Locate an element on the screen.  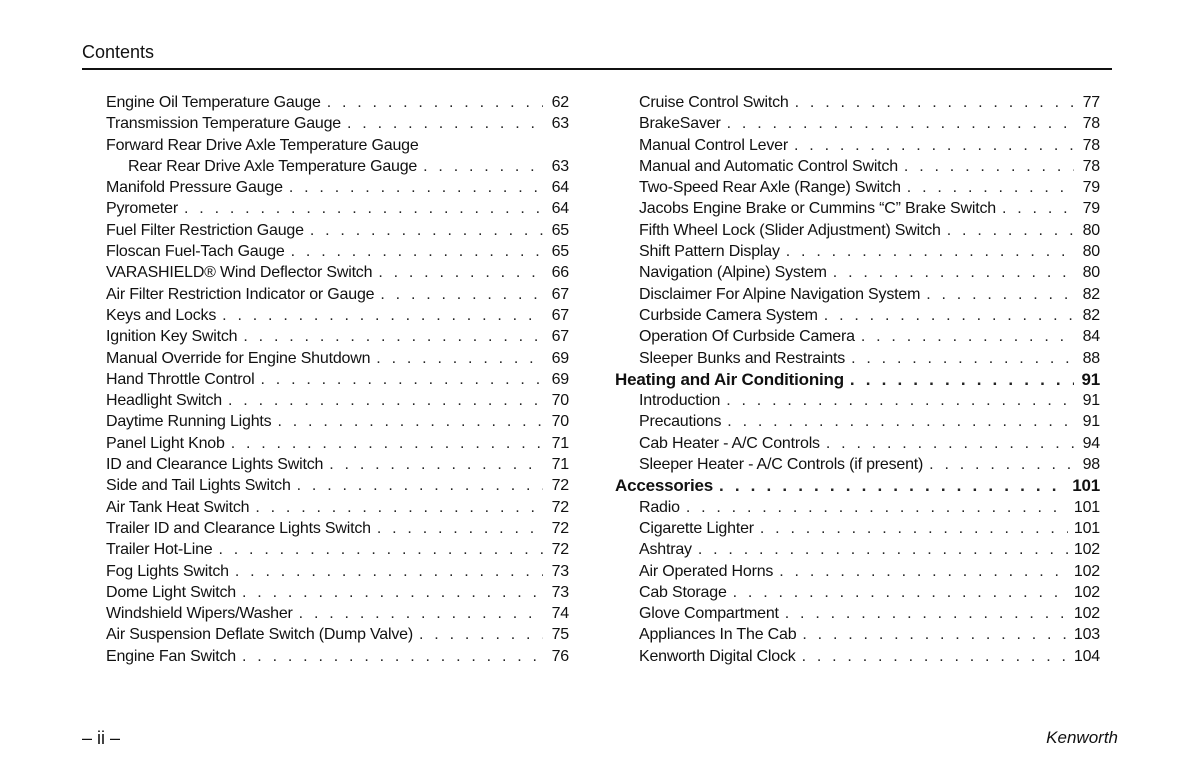
toc-entry: Rear Rear Drive Axle Temperature Gauge 63 is located at coordinates (337, 166).